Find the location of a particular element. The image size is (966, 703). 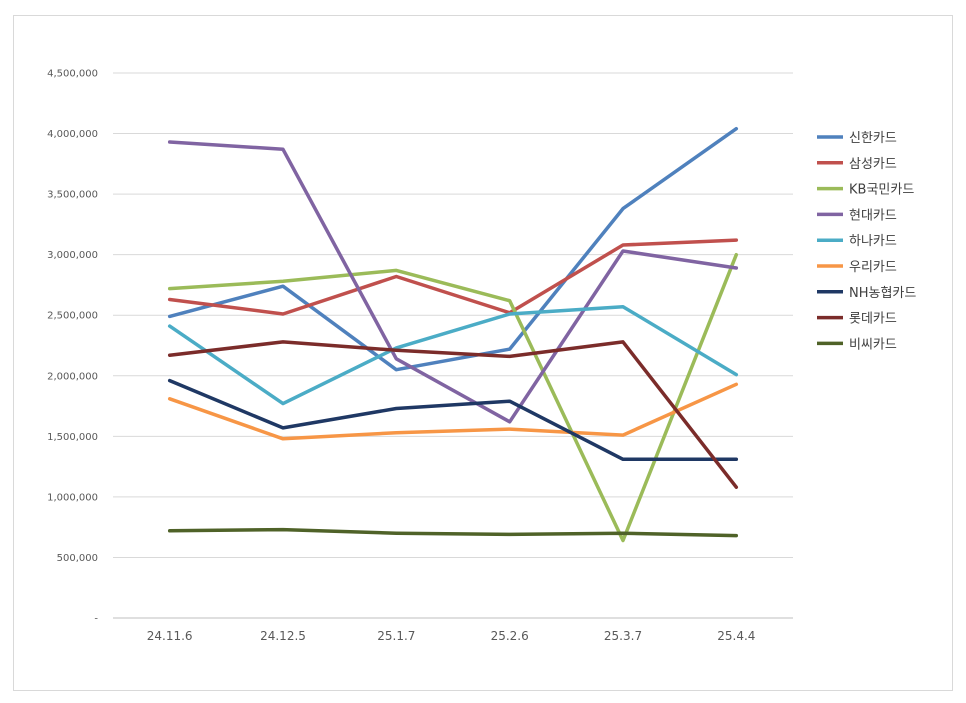

y-tick-label: 3,000,000 is located at coordinates (72, 255).